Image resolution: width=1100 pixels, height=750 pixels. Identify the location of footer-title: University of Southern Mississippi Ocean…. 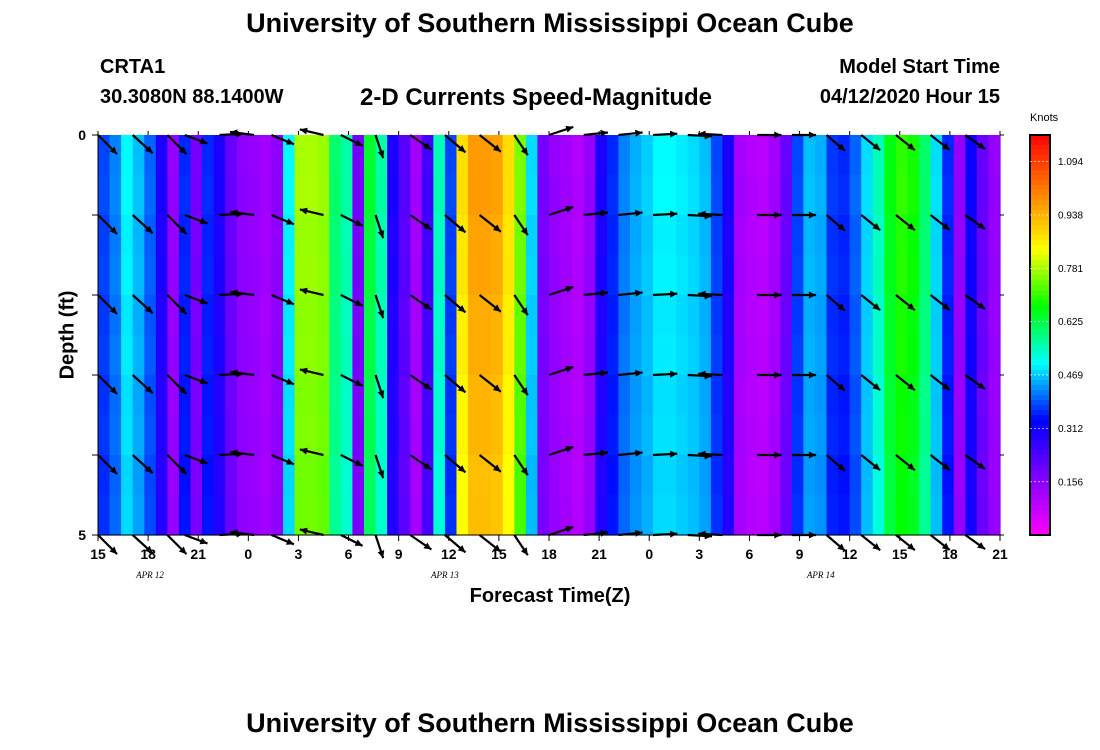
(550, 723).